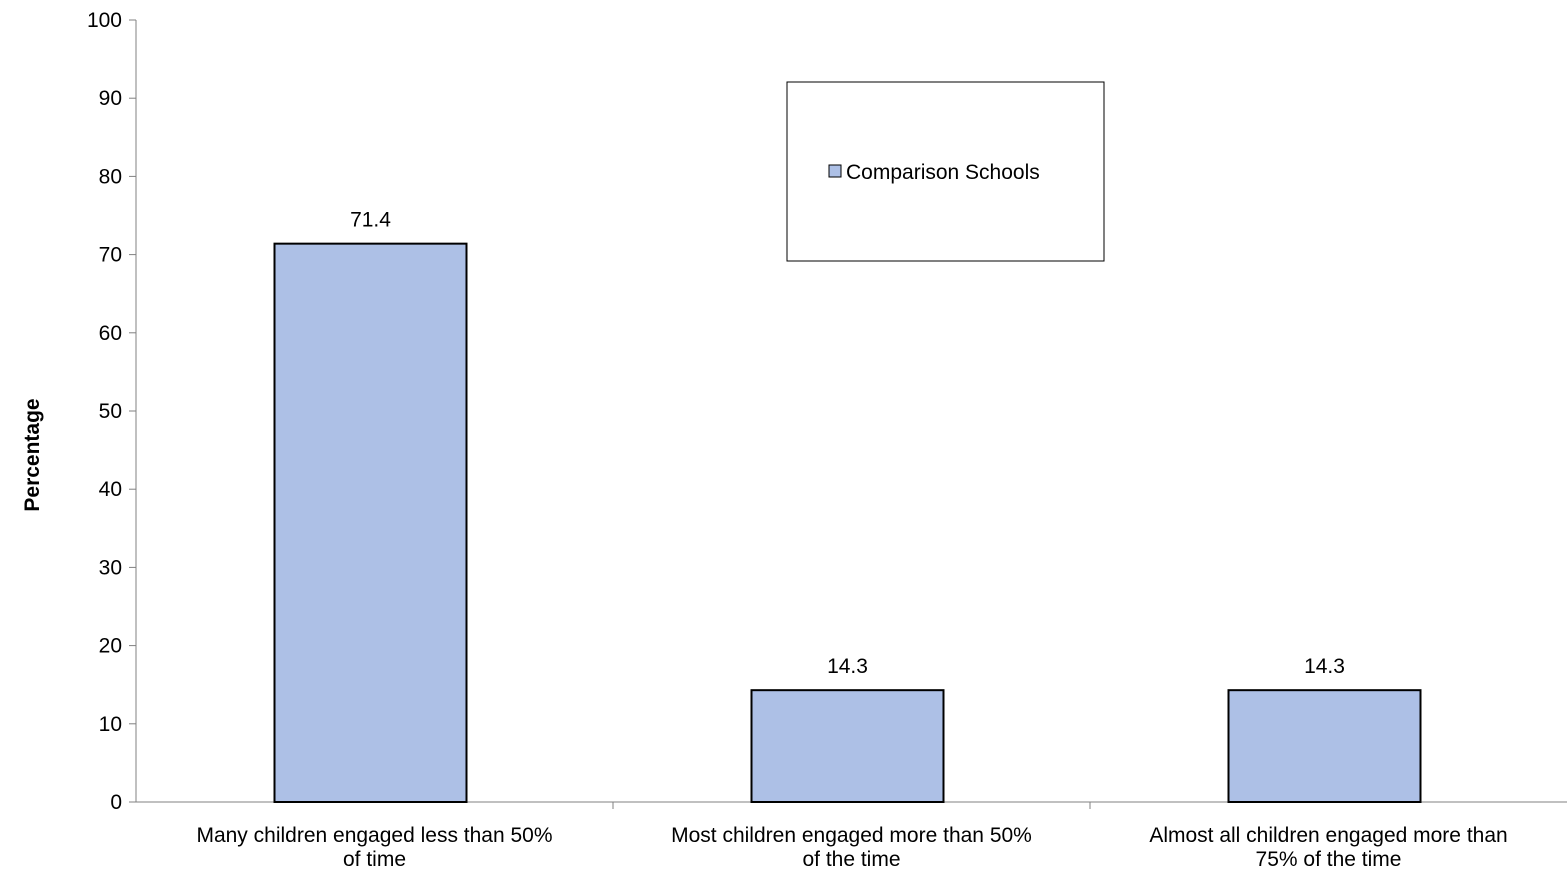 This screenshot has height=877, width=1567. What do you see at coordinates (370, 220) in the screenshot?
I see `bar-value-label: 71.4` at bounding box center [370, 220].